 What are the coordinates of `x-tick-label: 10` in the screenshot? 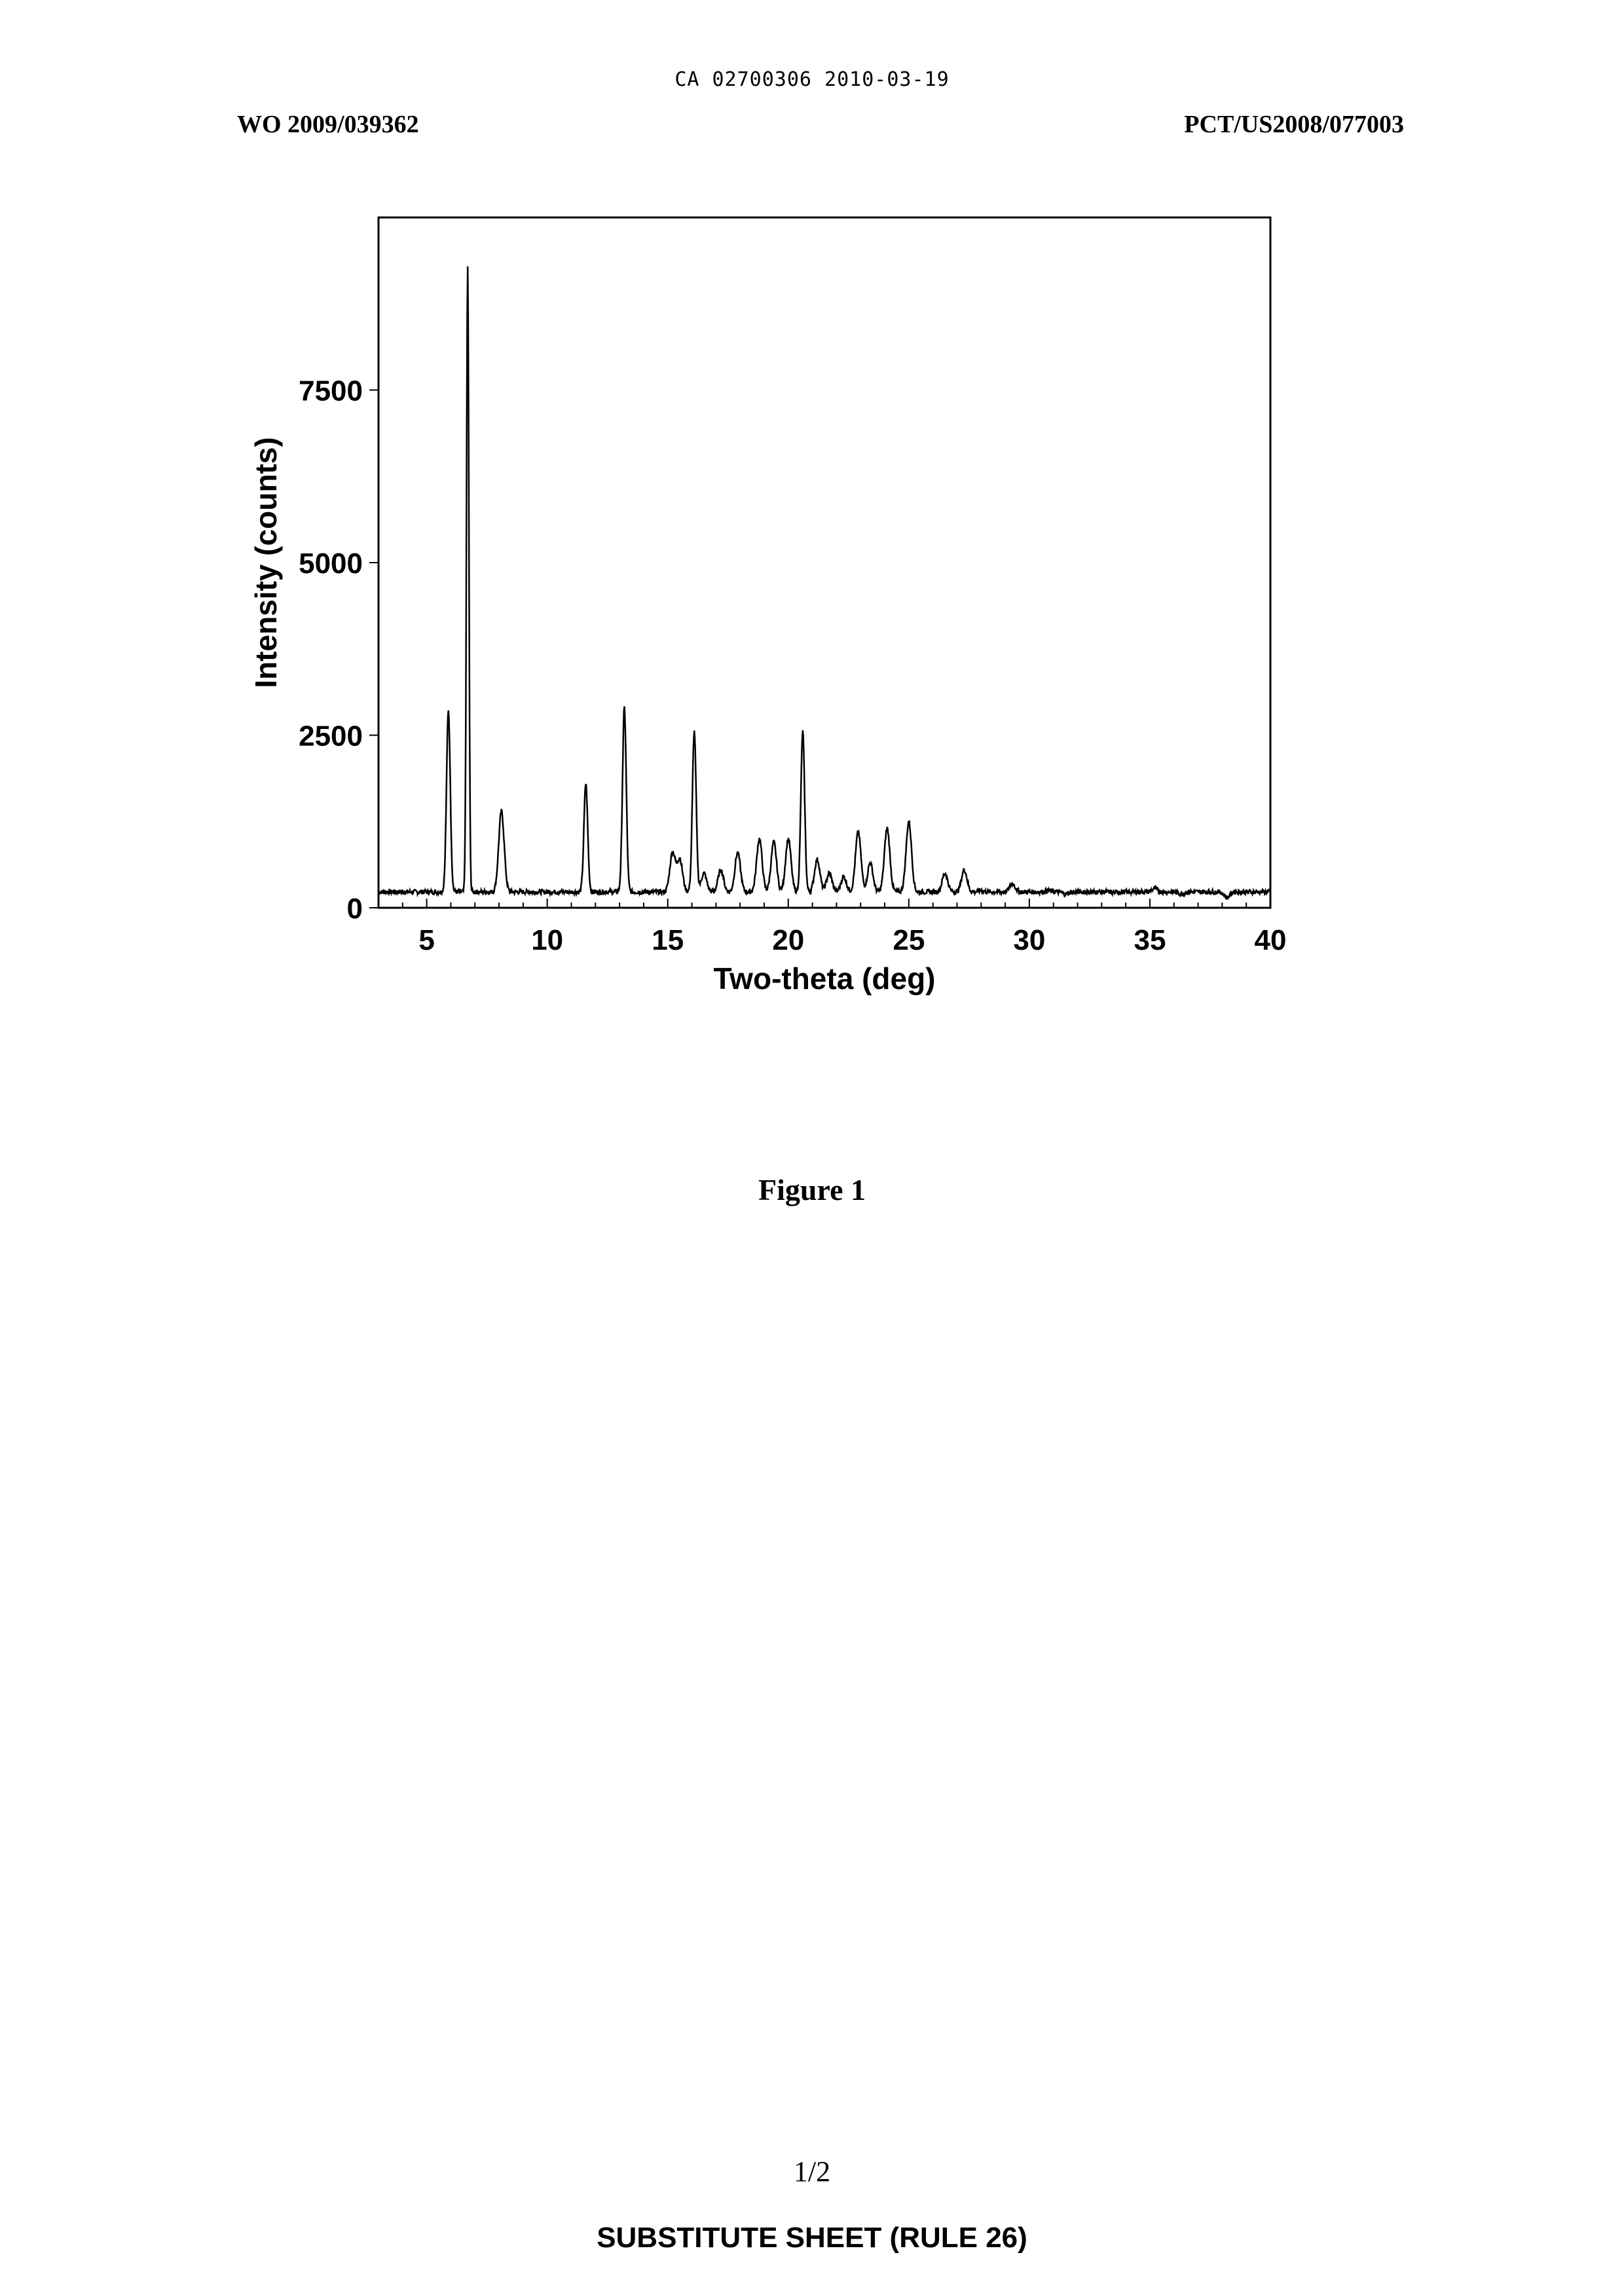 It's located at (547, 940).